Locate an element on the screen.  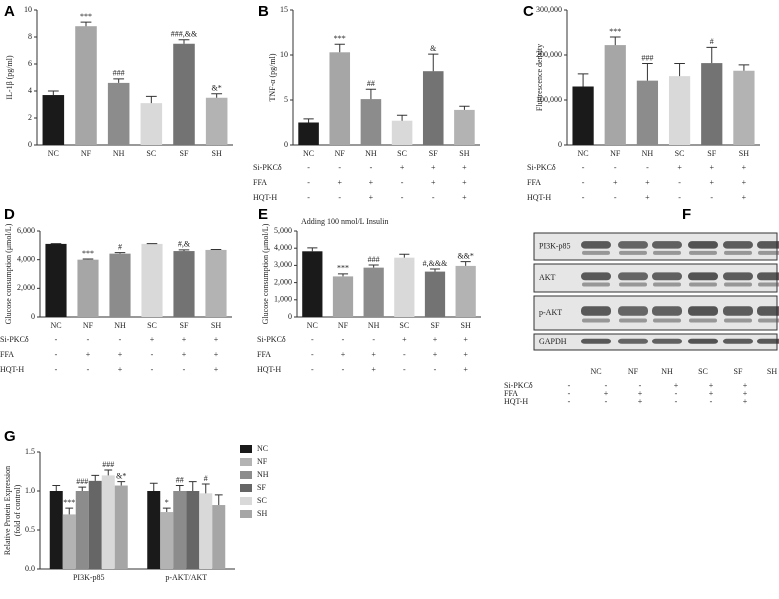
y-tick-label: 4,000 is located at coordinates (26, 258).